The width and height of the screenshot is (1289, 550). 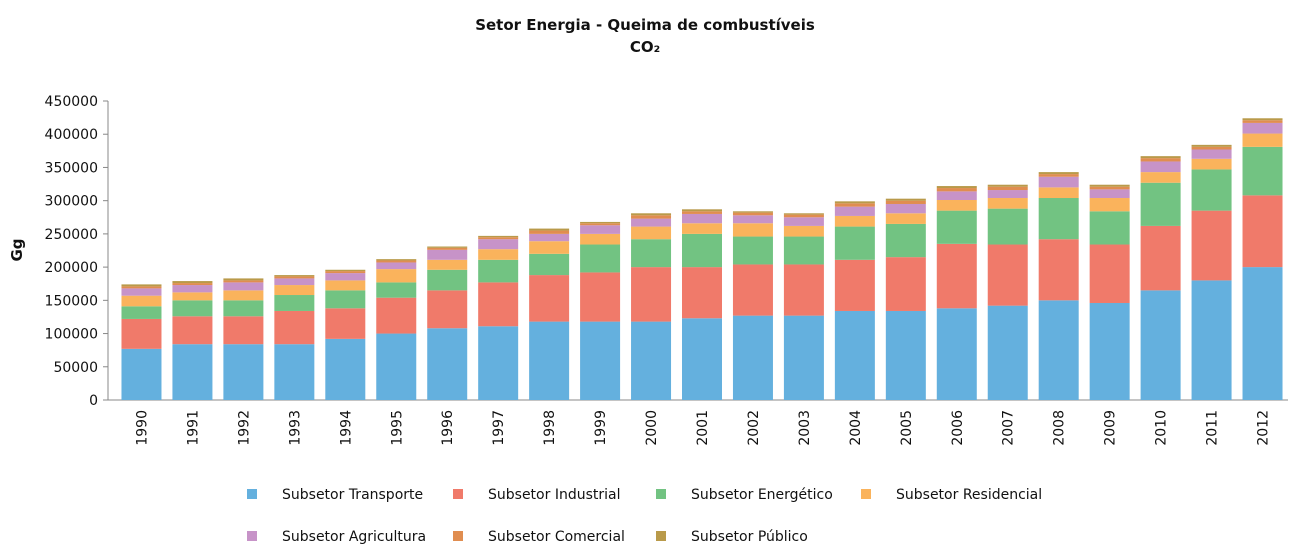 I want to click on x-tick-label: 2010, so click(x=1162, y=428).